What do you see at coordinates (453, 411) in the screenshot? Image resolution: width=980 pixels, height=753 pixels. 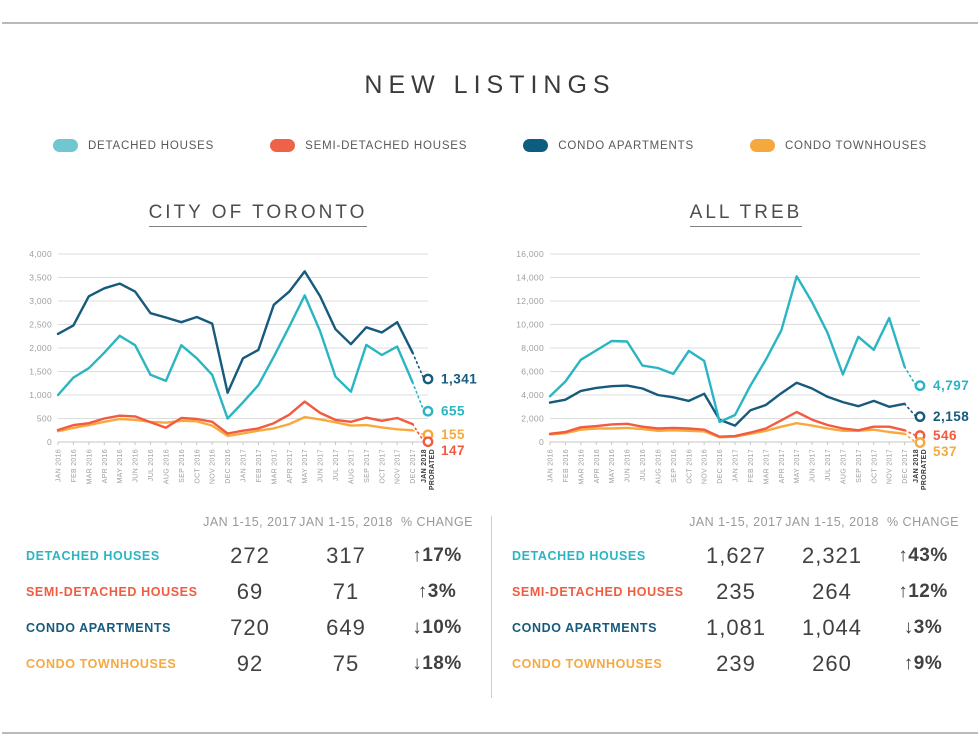 I see `svg-text: 655` at bounding box center [453, 411].